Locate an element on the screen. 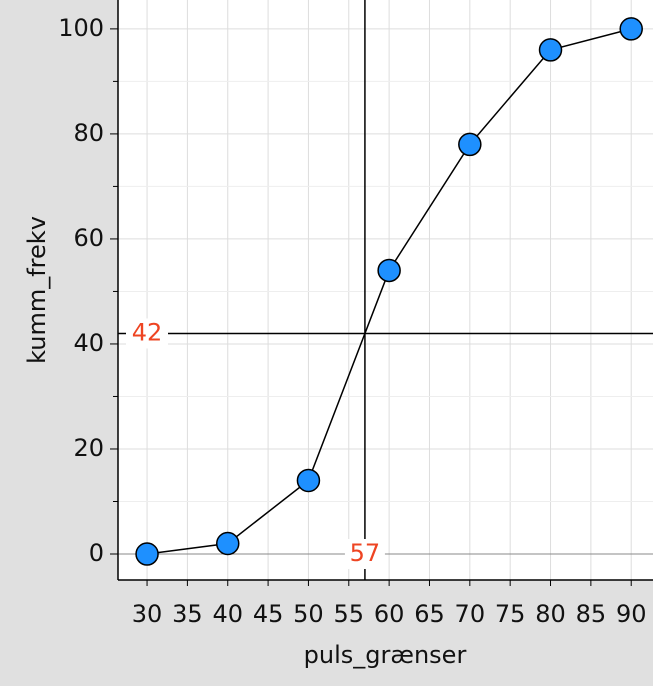 Image resolution: width=653 pixels, height=686 pixels. reference-label: 57 is located at coordinates (365, 553).